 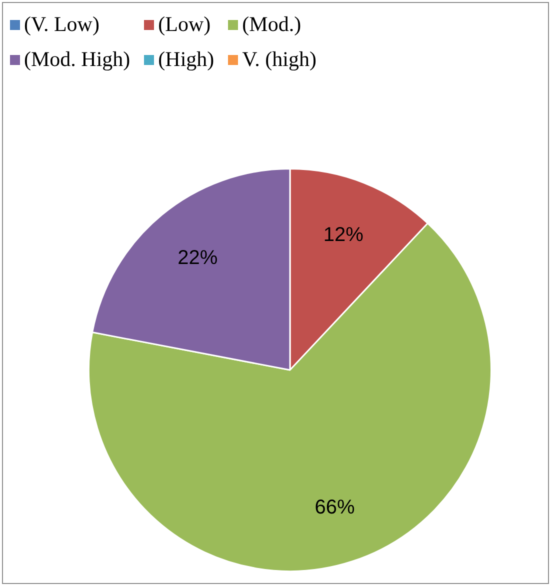 What do you see at coordinates (77, 59) in the screenshot?
I see `legend-label: (Mod. High)` at bounding box center [77, 59].